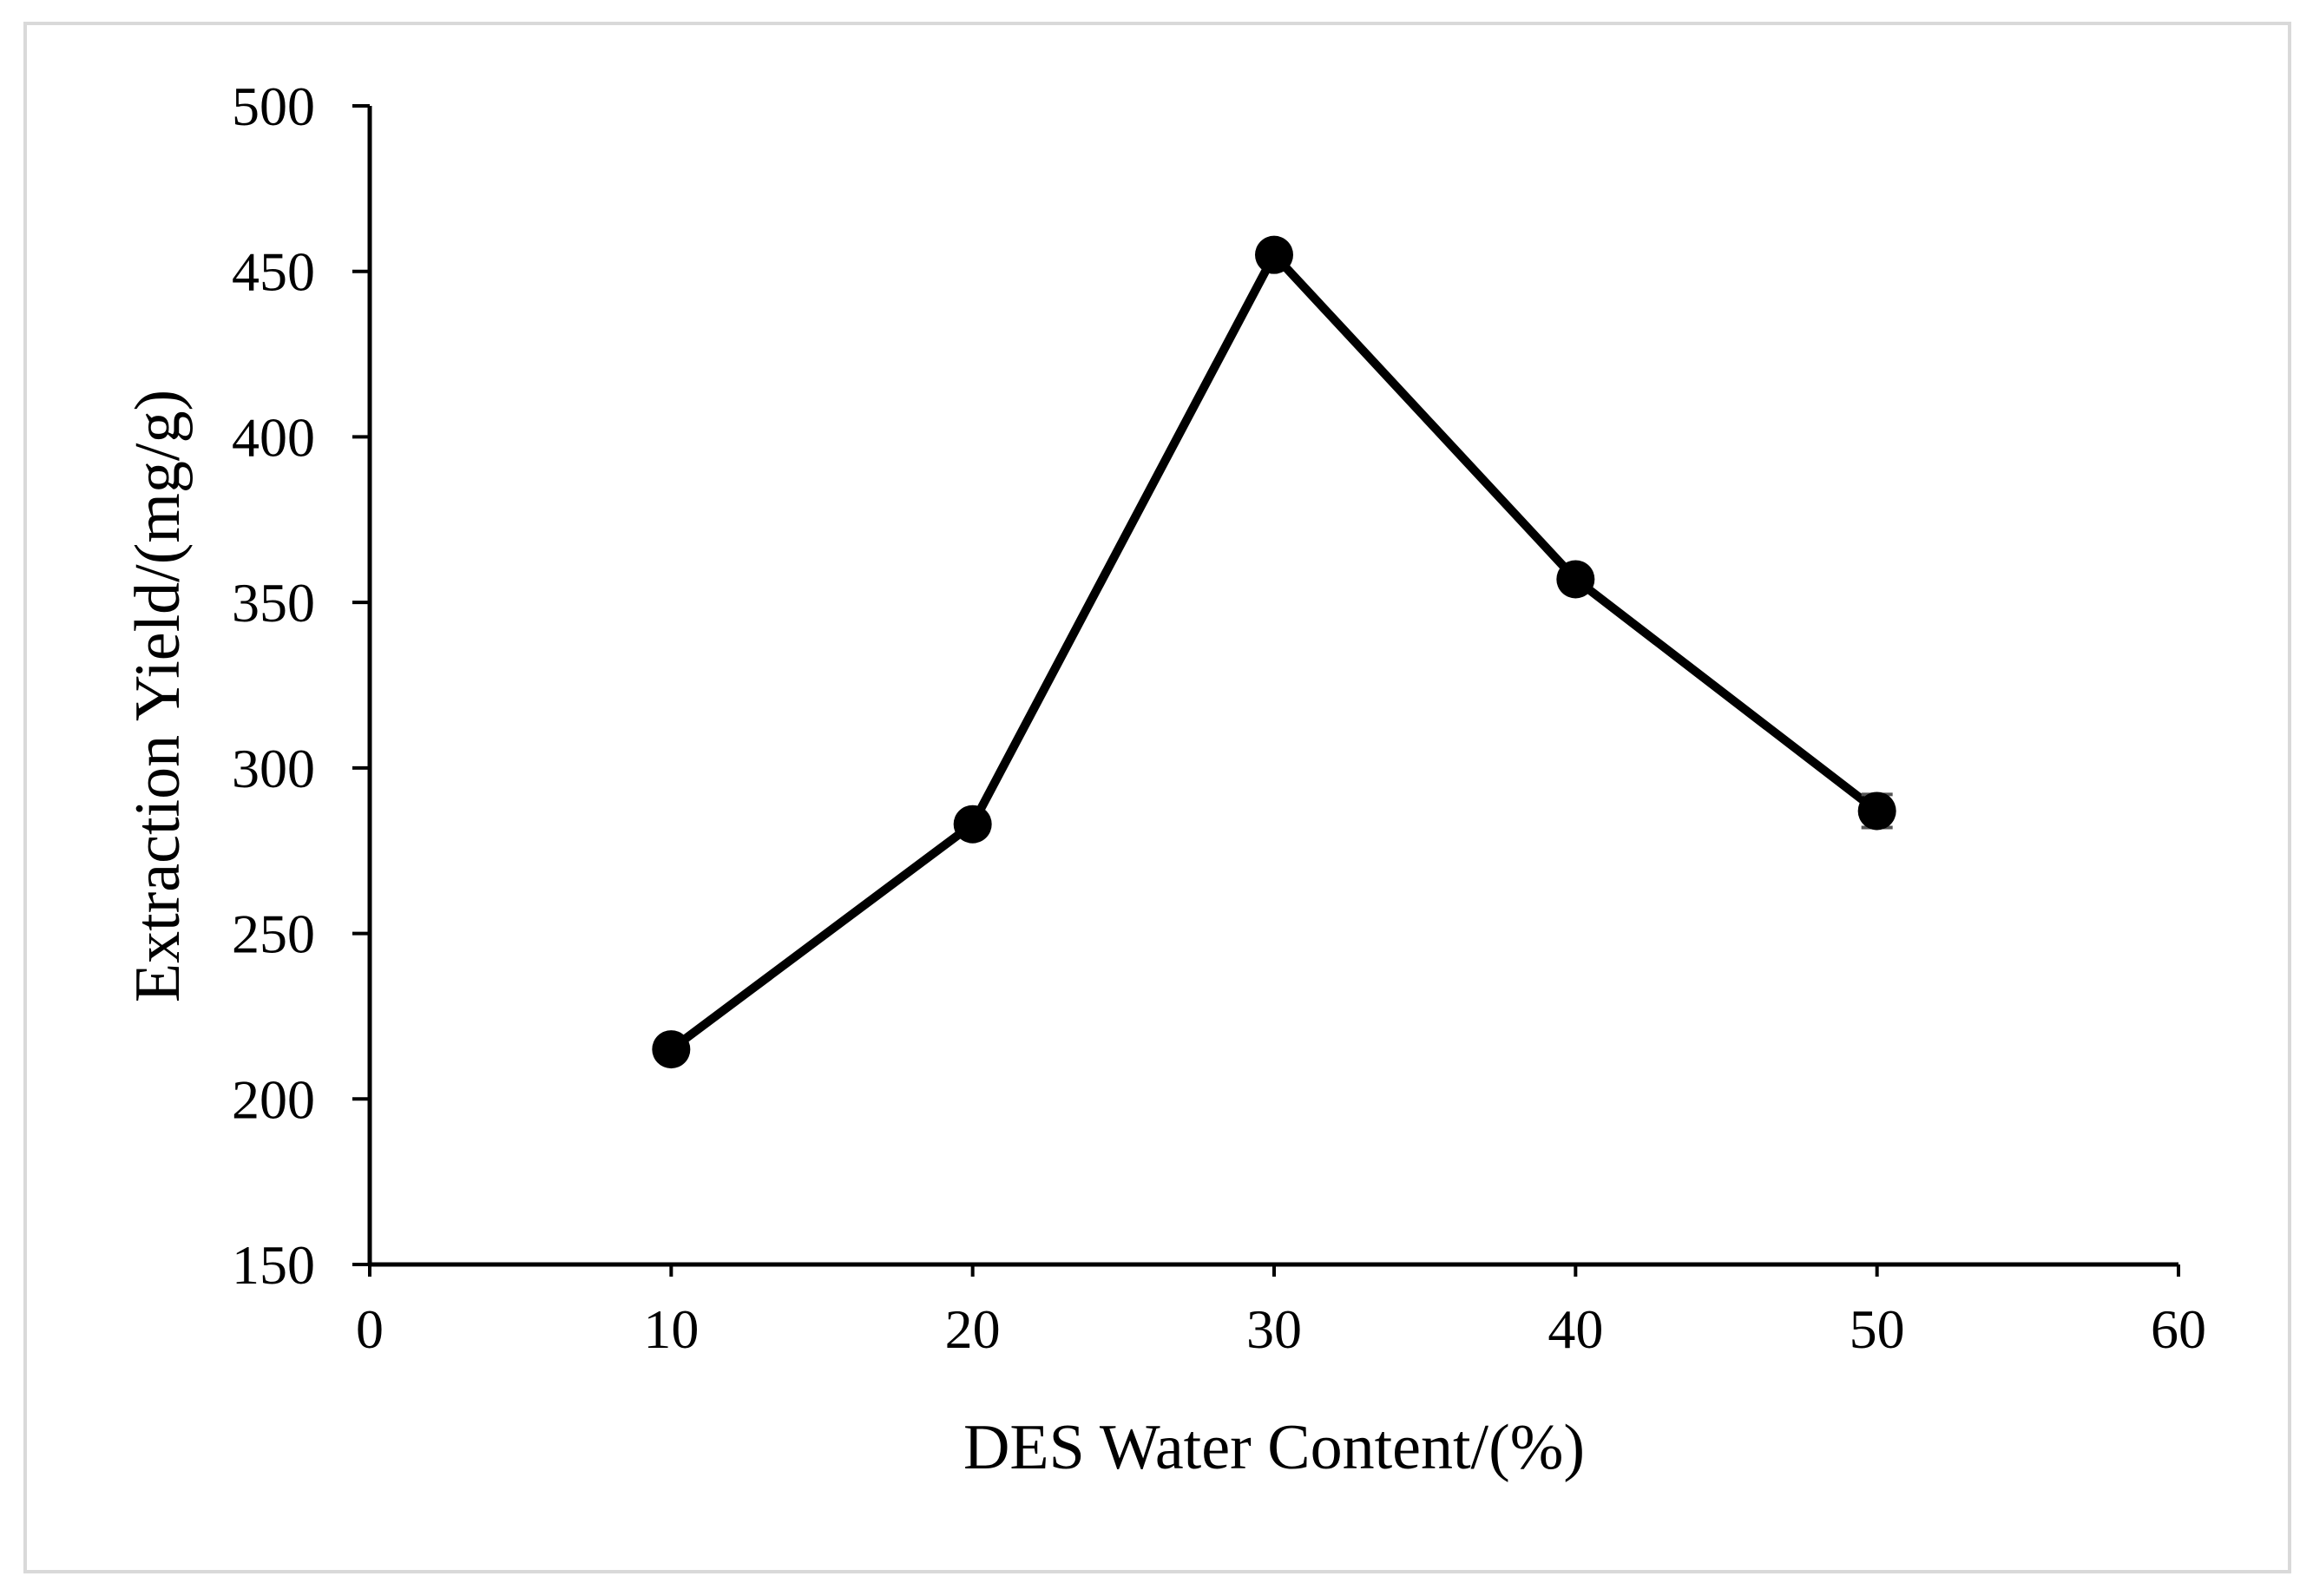  Describe the element at coordinates (273, 272) in the screenshot. I see `y-tick-label: 450` at that location.